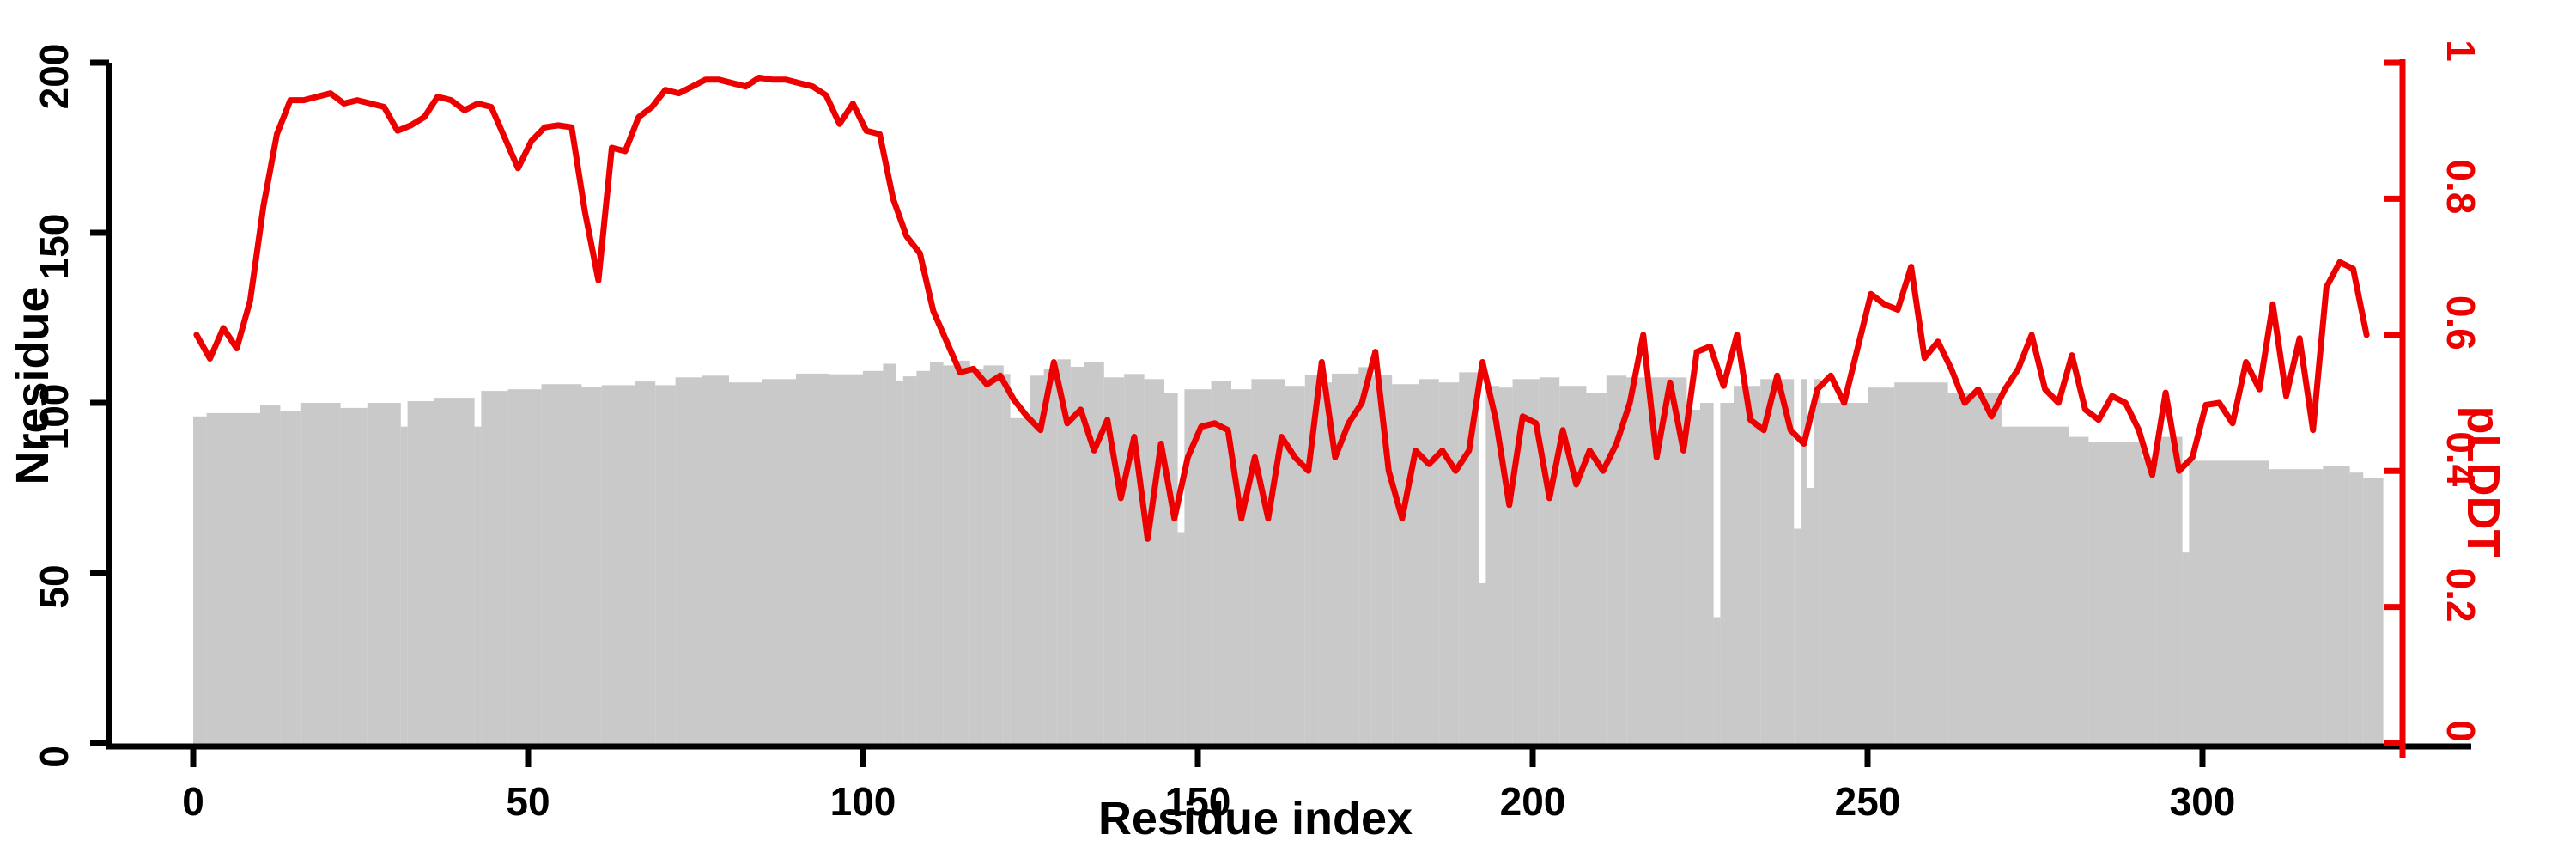 The height and width of the screenshot is (859, 2576). Describe the element at coordinates (2461, 186) in the screenshot. I see `tick-label: 0.8` at that location.